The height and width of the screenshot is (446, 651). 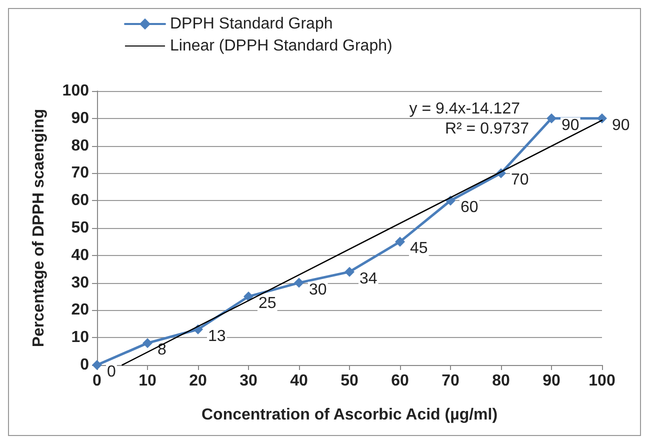 I want to click on annotation: y = 9.4x-14.127, so click(x=464, y=109).